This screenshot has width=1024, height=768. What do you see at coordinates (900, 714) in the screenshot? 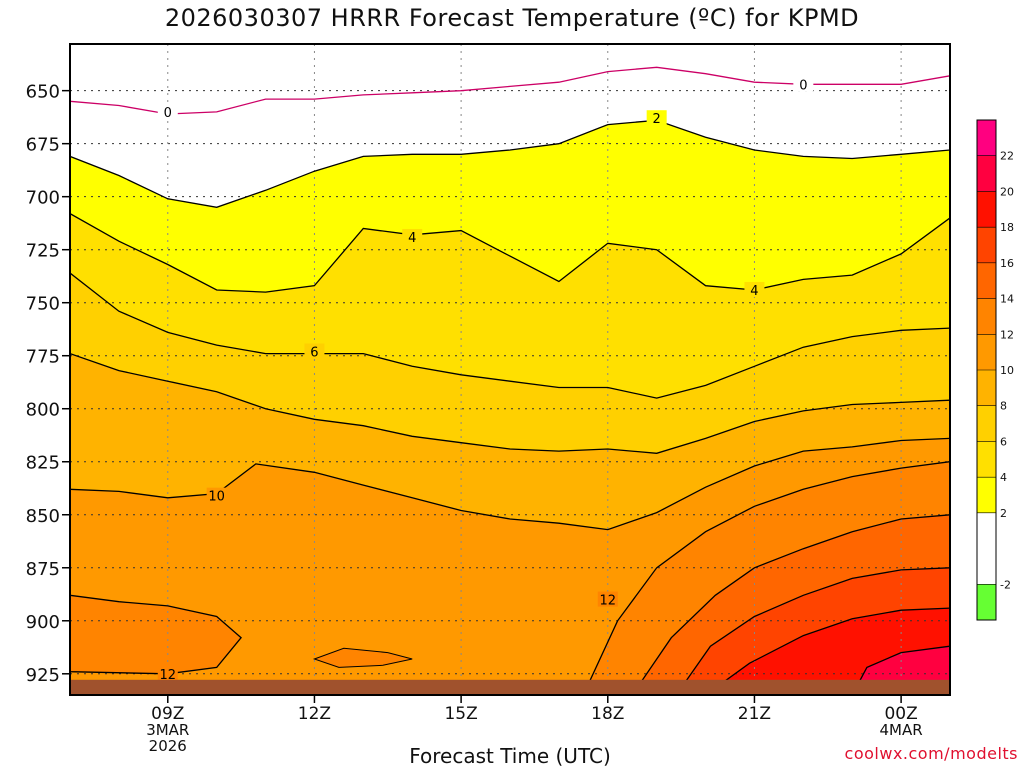
I see `x-tick-label: 00Z` at bounding box center [900, 714].